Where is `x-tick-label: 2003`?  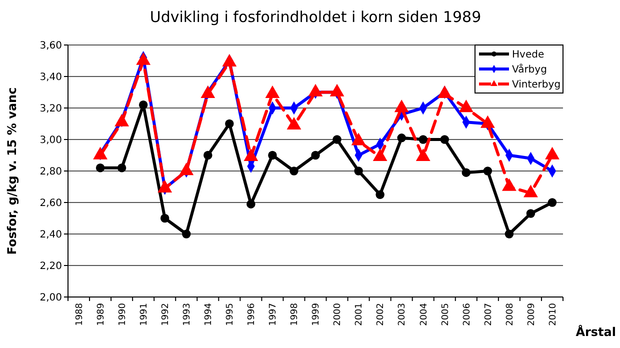 x-tick-label: 2003 is located at coordinates (403, 314).